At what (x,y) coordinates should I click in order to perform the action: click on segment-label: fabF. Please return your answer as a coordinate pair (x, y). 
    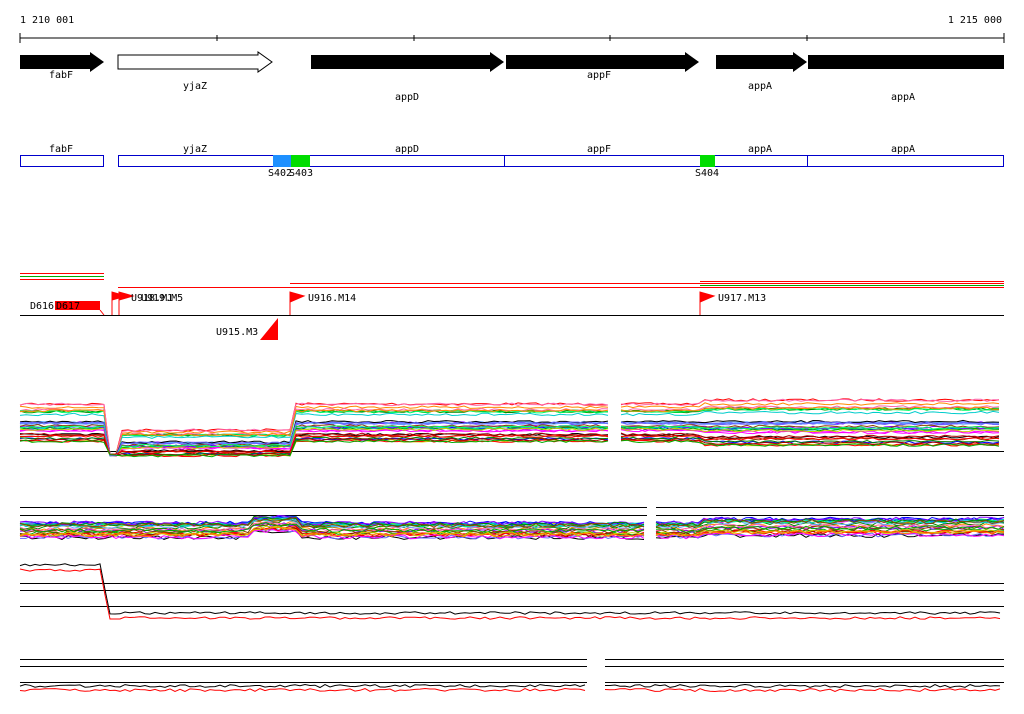
    Looking at the image, I should click on (61, 149).